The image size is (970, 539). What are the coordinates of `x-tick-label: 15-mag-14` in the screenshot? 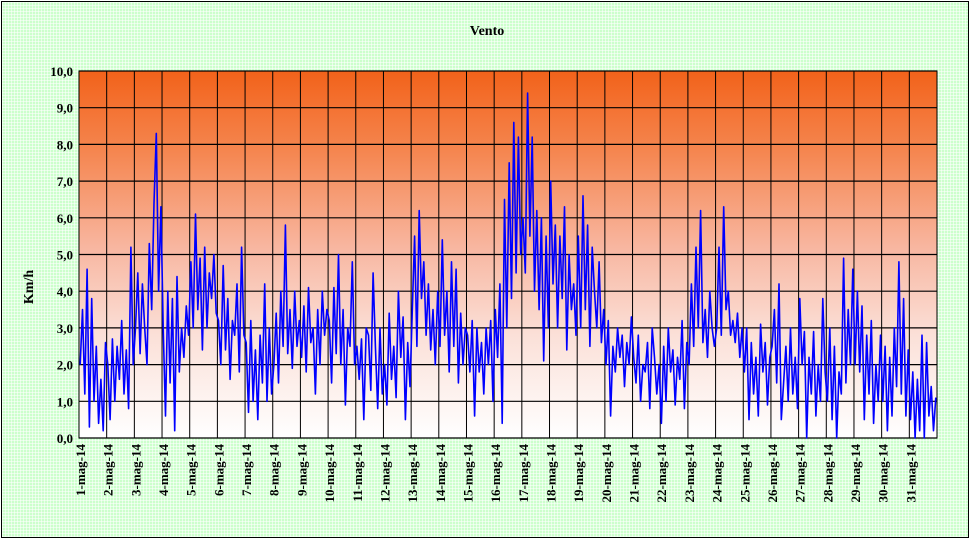 It's located at (467, 473).